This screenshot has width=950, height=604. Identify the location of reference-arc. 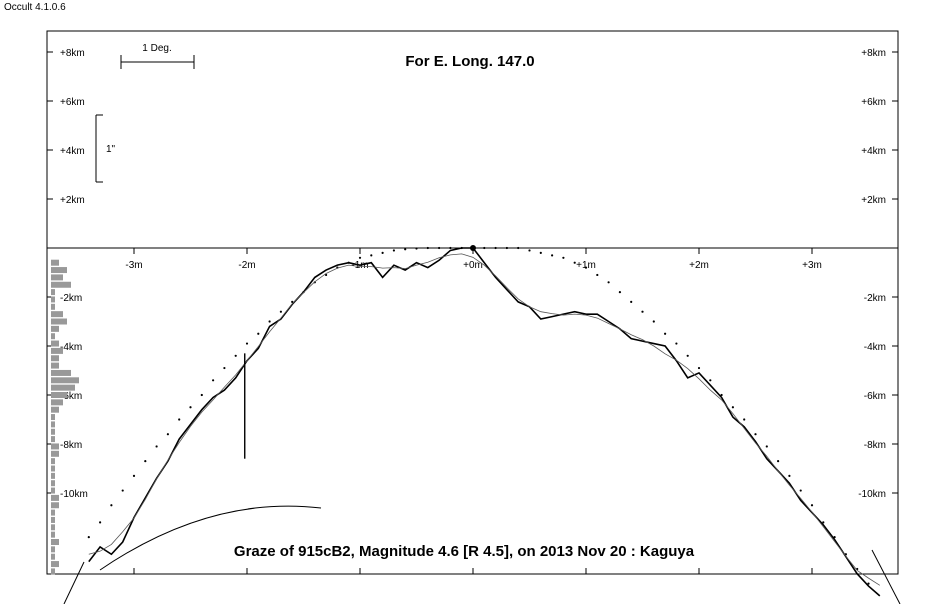
(210, 538).